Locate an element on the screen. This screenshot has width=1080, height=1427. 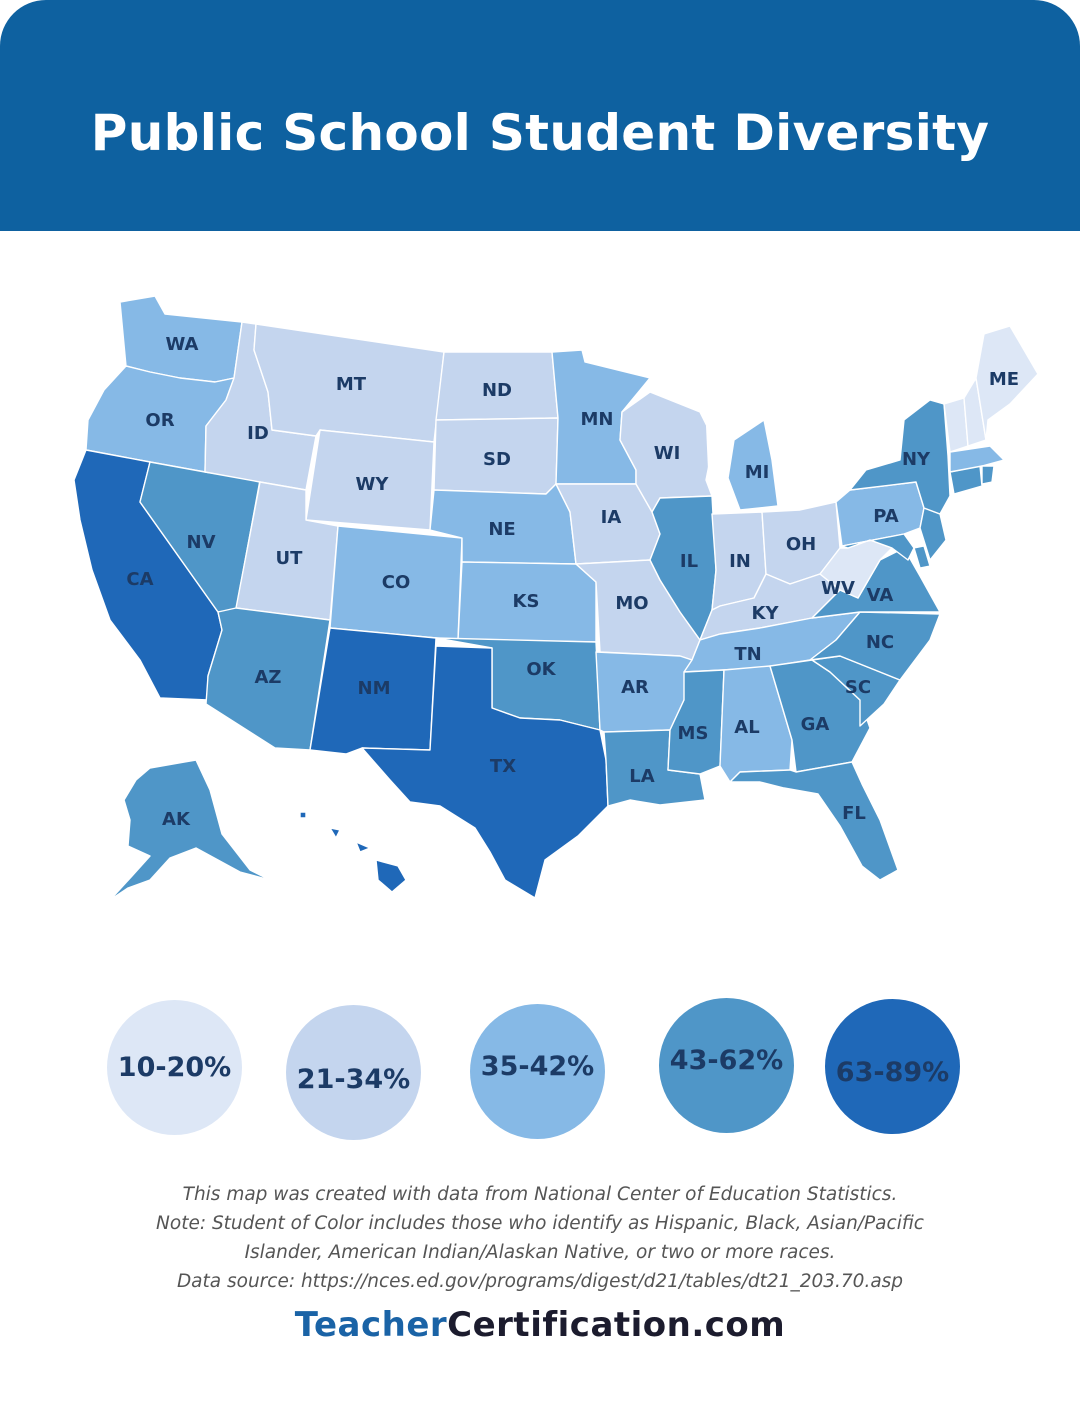
state-label-MS: MS is located at coordinates (693, 733).